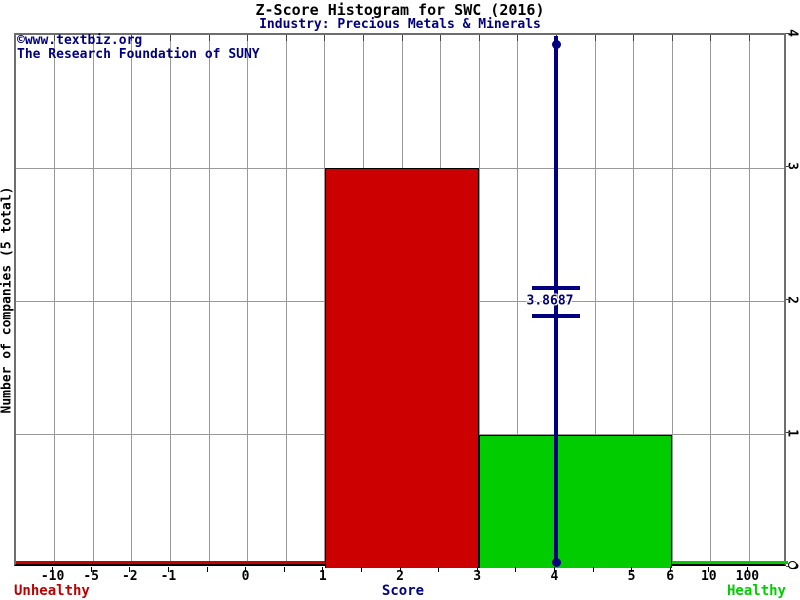  Describe the element at coordinates (730, 562) in the screenshot. I see `baseline-strip-healthy` at that location.